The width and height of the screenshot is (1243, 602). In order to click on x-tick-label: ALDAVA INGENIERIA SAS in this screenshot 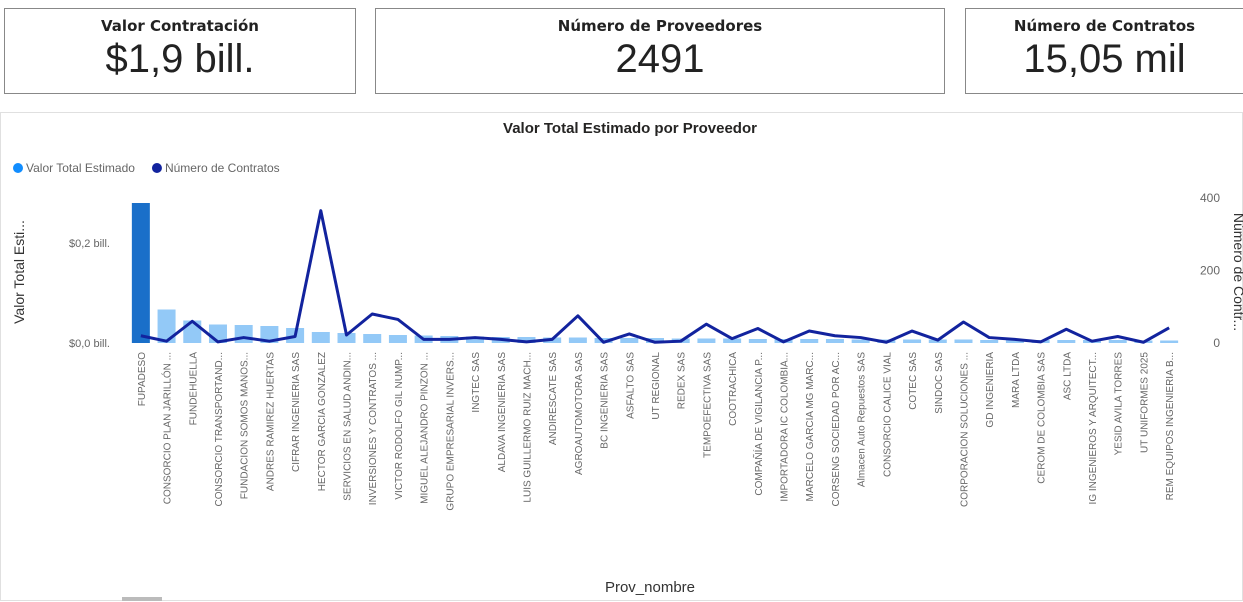, I will do `click(502, 412)`.